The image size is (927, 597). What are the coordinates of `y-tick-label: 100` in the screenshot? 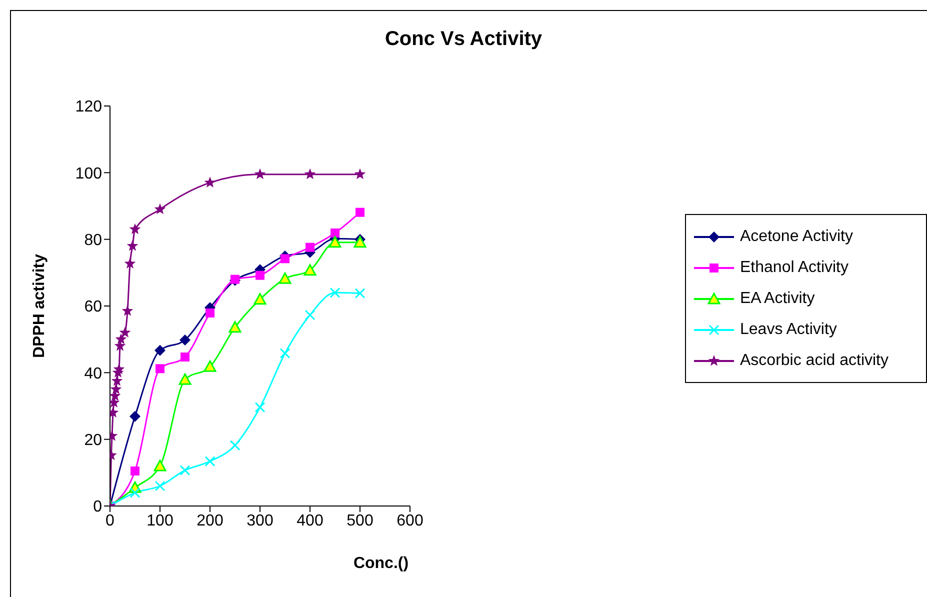 It's located at (88, 173).